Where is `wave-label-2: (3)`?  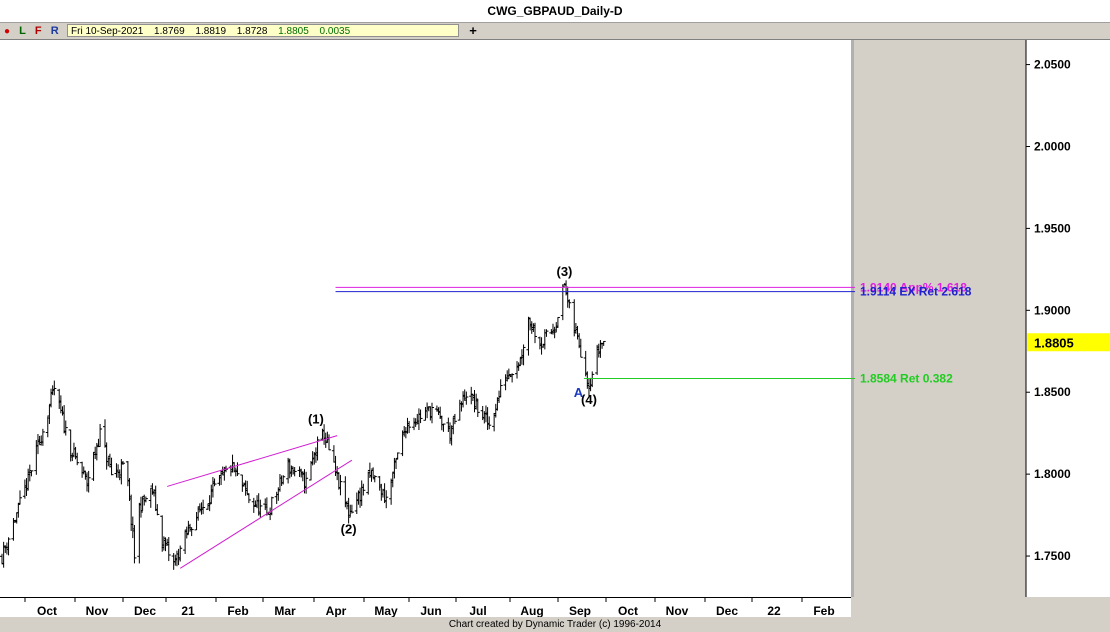 wave-label-2: (3) is located at coordinates (564, 271).